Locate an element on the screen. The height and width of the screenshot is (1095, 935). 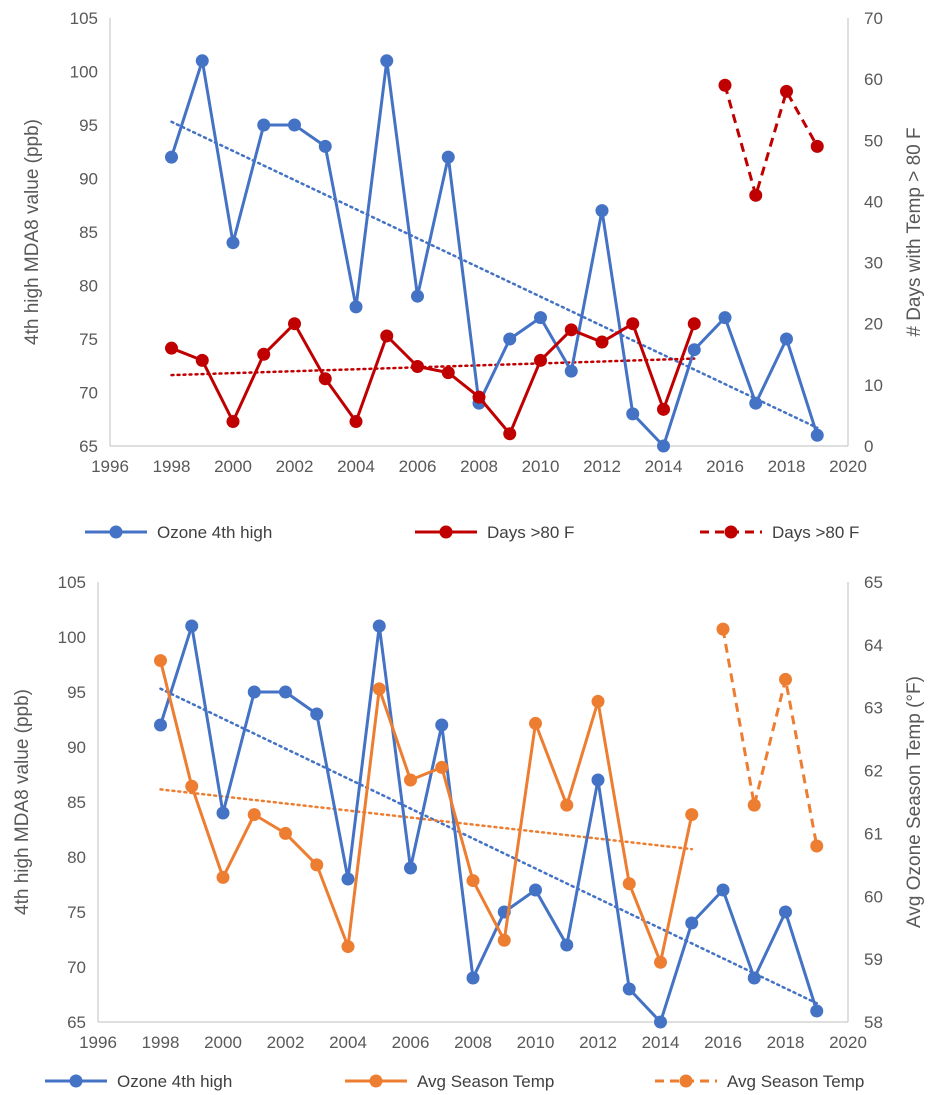
x-tick-label: 2012 is located at coordinates (602, 466).